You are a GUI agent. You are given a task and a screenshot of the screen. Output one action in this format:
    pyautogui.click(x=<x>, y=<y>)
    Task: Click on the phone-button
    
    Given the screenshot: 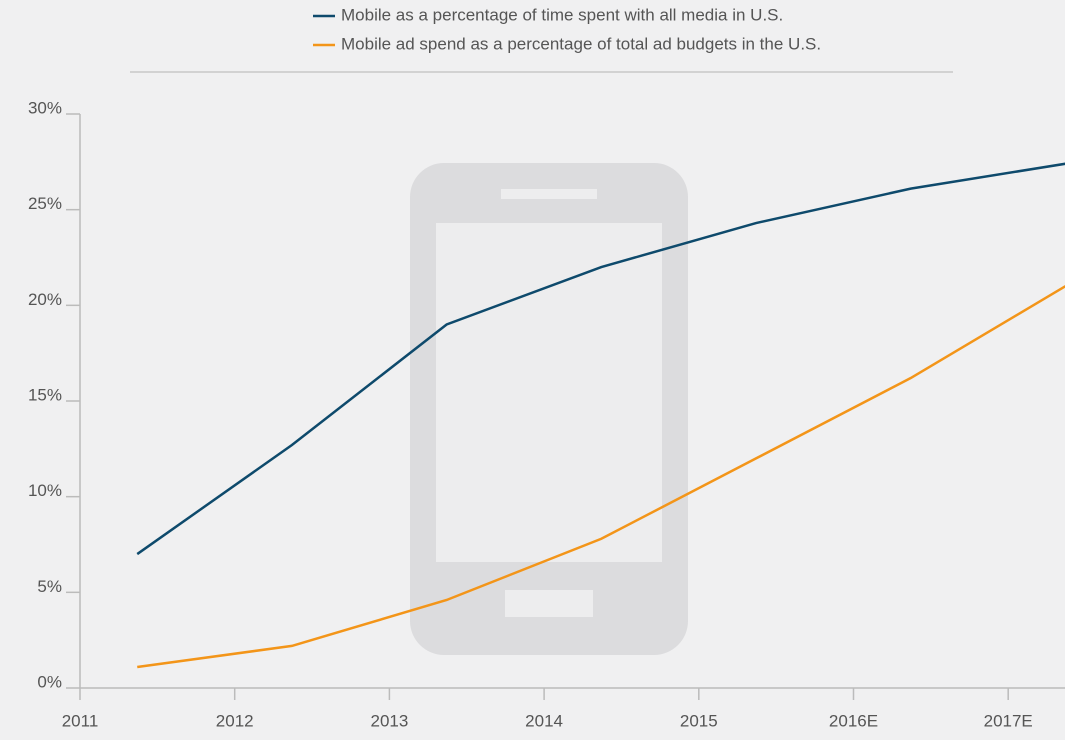 What is the action you would take?
    pyautogui.click(x=549, y=603)
    